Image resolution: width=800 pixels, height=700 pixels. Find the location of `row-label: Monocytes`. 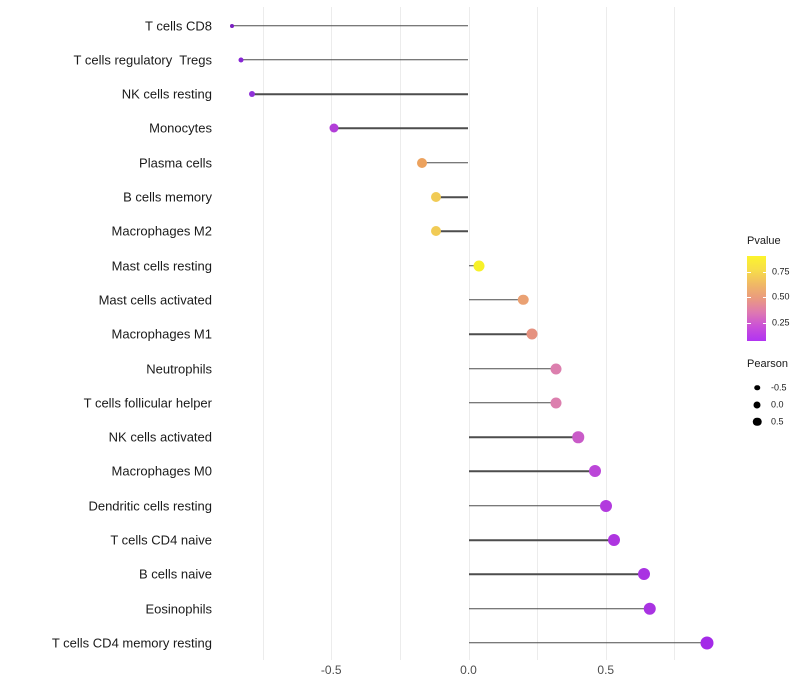

row-label: Monocytes is located at coordinates (180, 128).